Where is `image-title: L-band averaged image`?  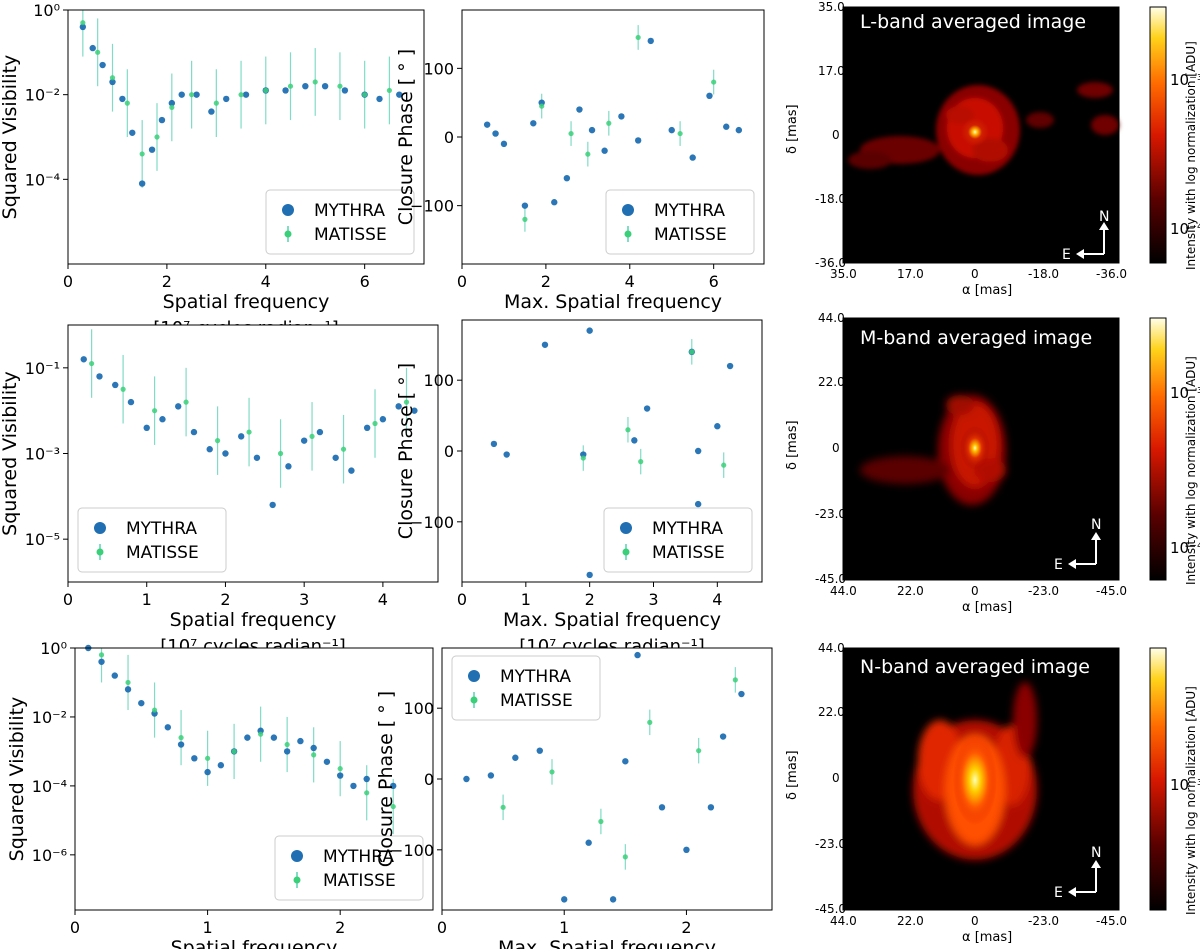 image-title: L-band averaged image is located at coordinates (973, 22).